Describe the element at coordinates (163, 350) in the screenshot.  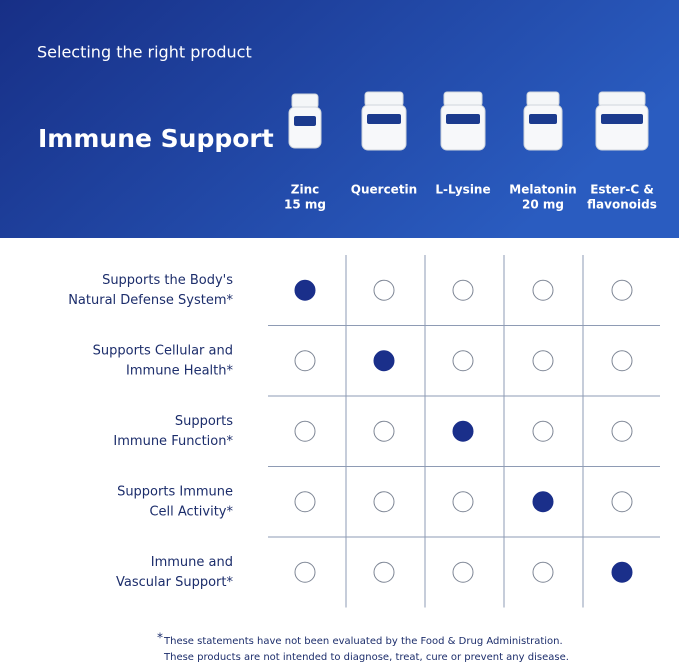
I see `row-label: Supports Cellular and` at that location.